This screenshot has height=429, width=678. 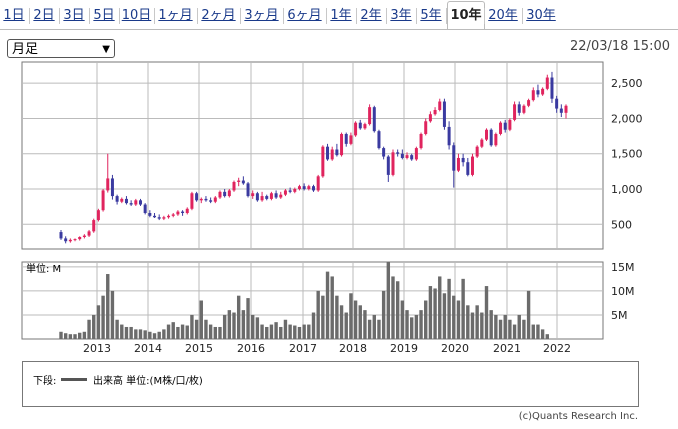 I want to click on tab-6: 1ヶ月, so click(x=175, y=15).